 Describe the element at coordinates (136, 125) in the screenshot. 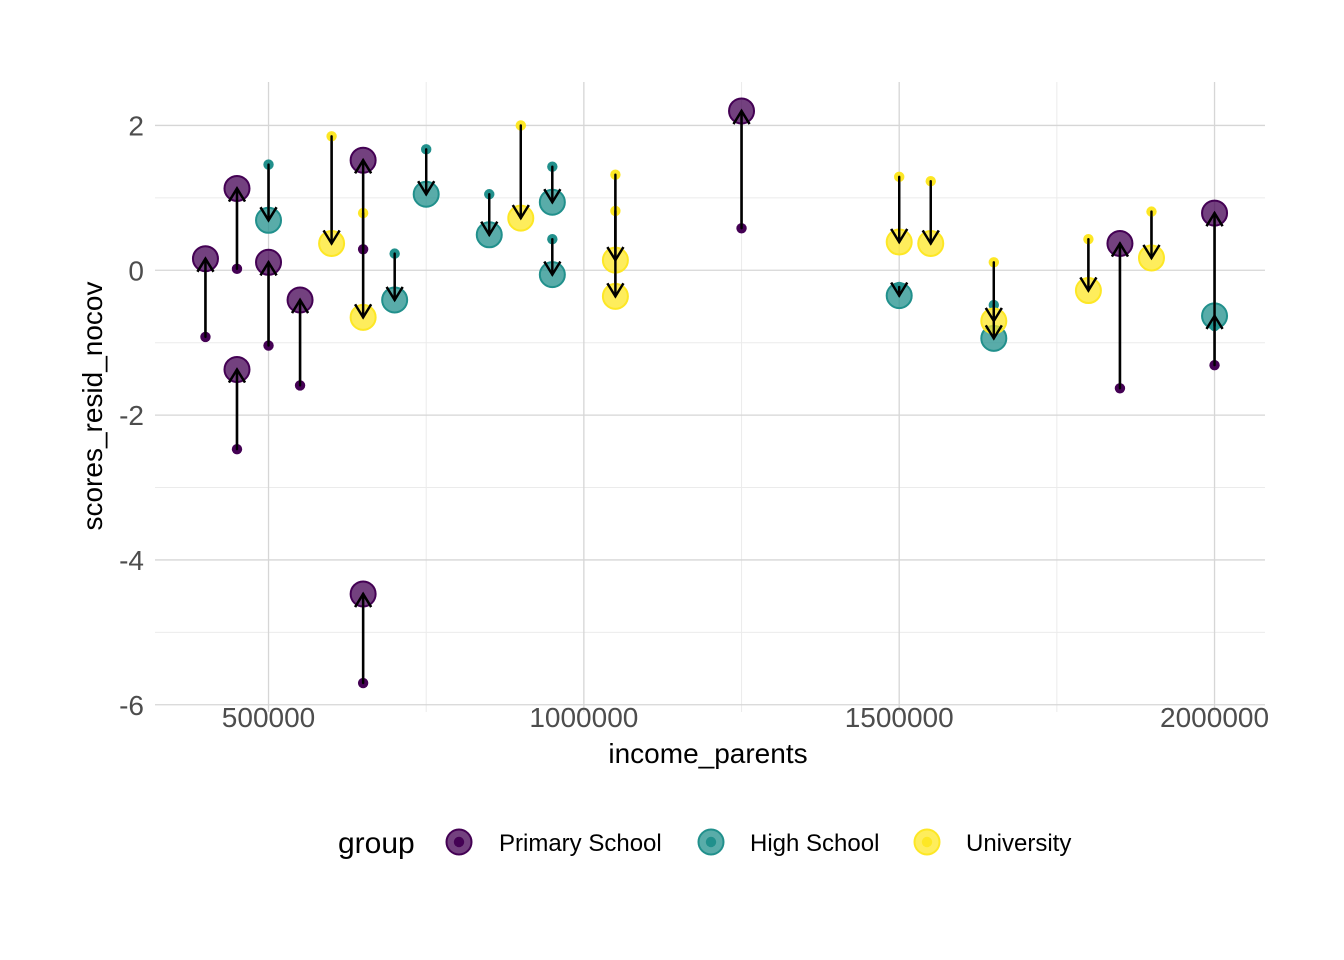

I see `y-tick-label: 2` at that location.